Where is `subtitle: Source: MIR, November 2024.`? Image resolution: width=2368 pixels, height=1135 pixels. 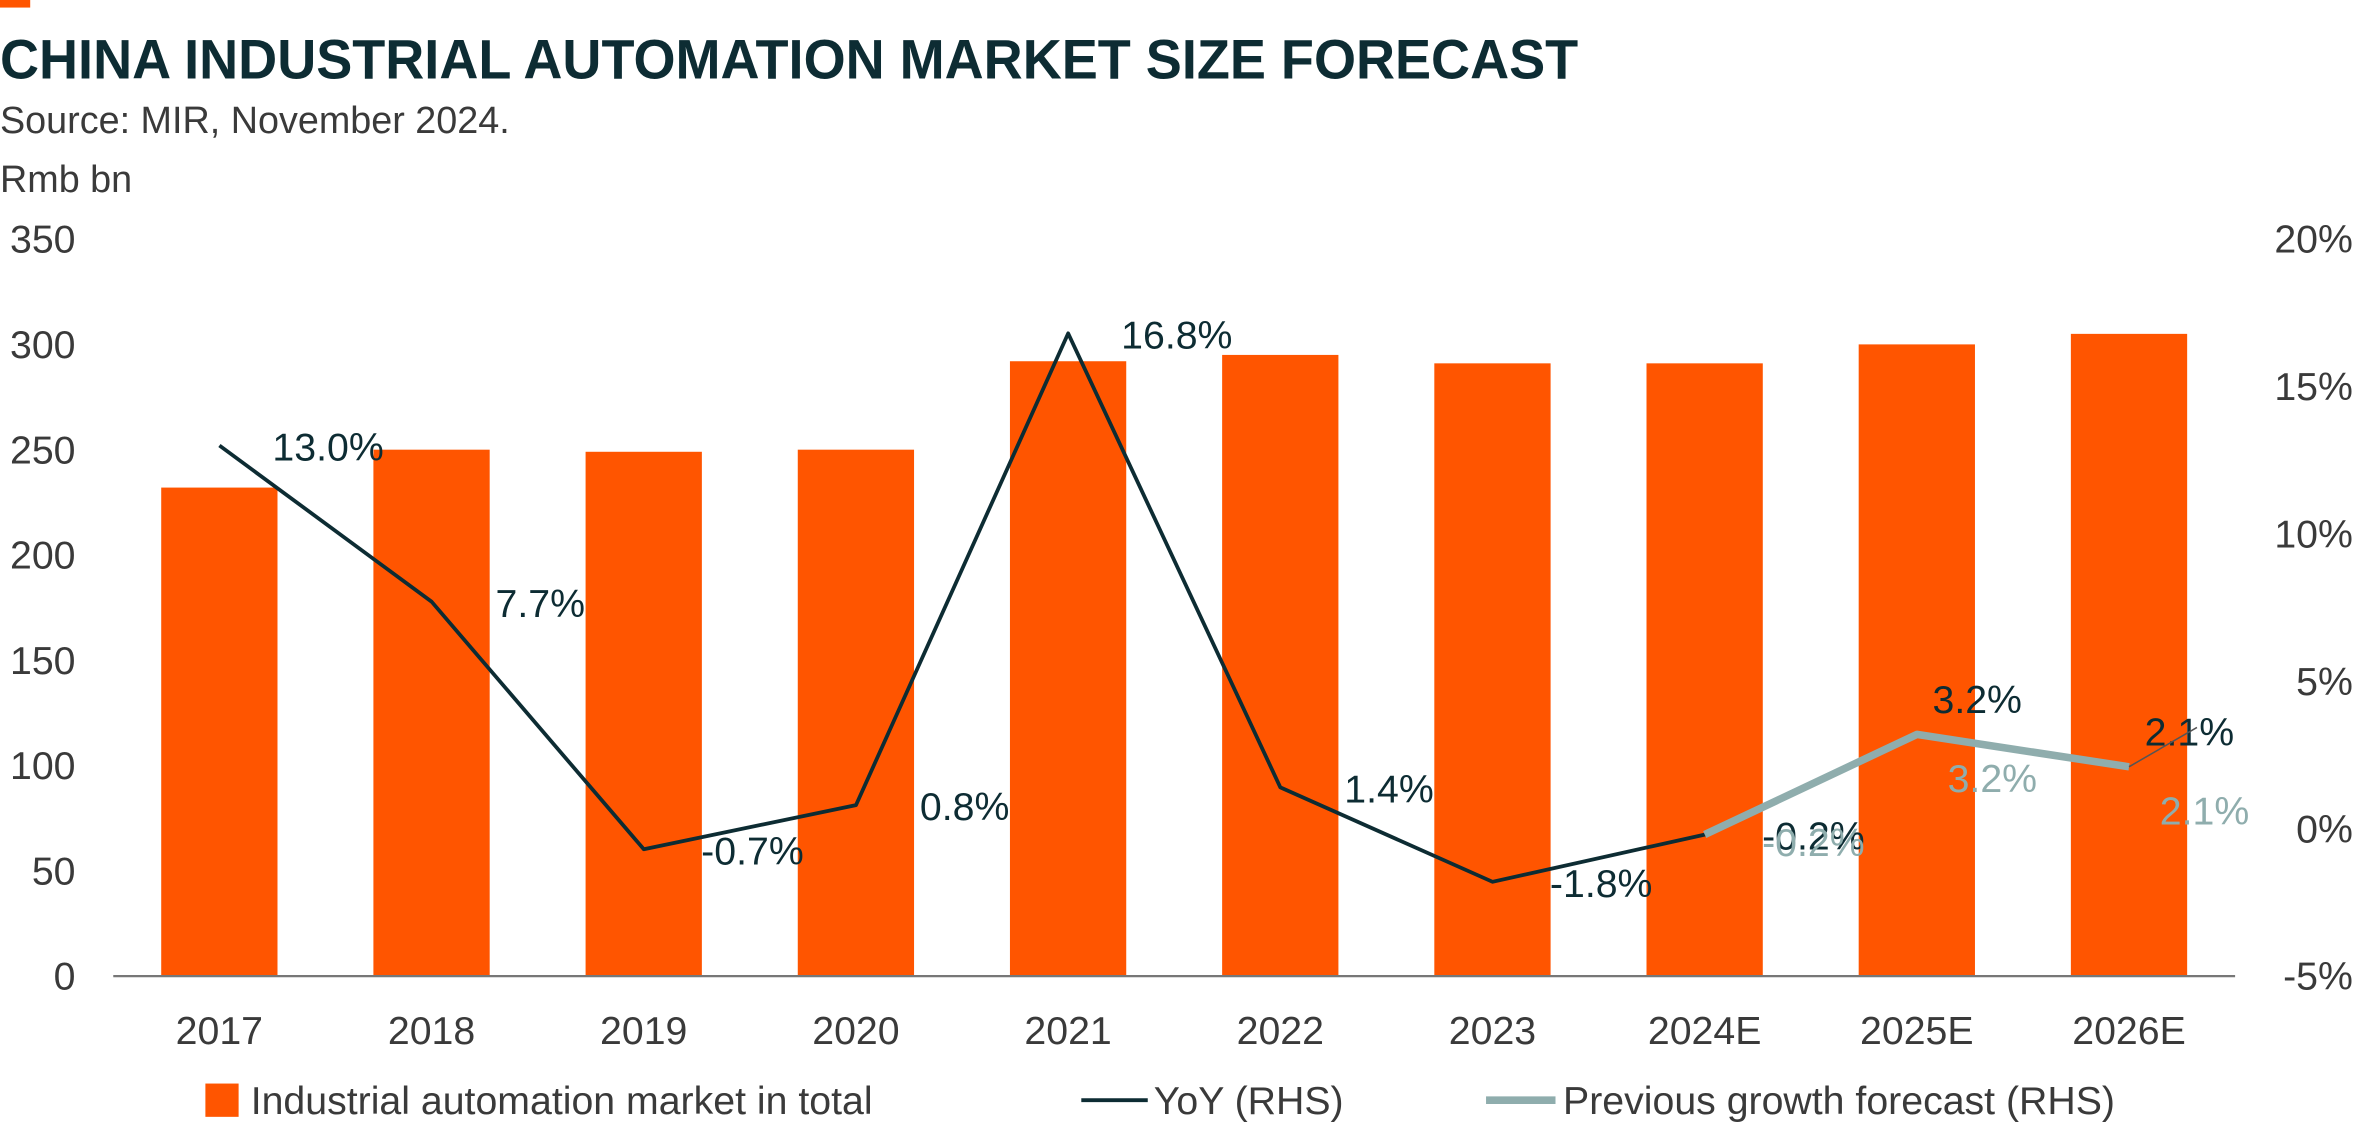 subtitle: Source: MIR, November 2024. is located at coordinates (255, 121).